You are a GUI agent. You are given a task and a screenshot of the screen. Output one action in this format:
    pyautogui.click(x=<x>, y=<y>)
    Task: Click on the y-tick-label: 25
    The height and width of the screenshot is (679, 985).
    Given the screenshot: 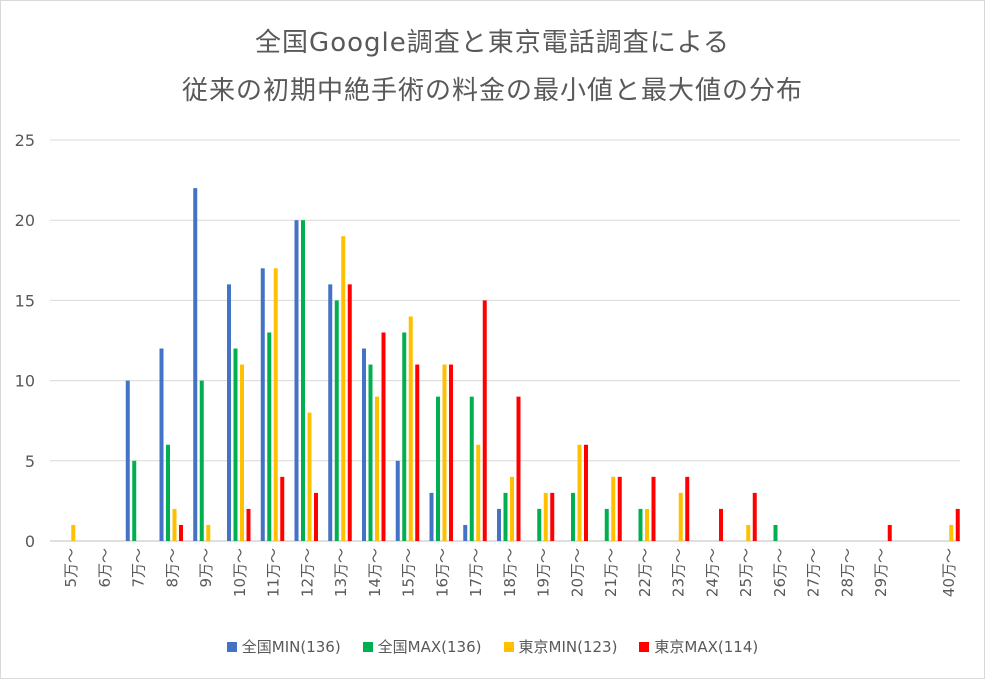 What is the action you would take?
    pyautogui.click(x=25, y=140)
    